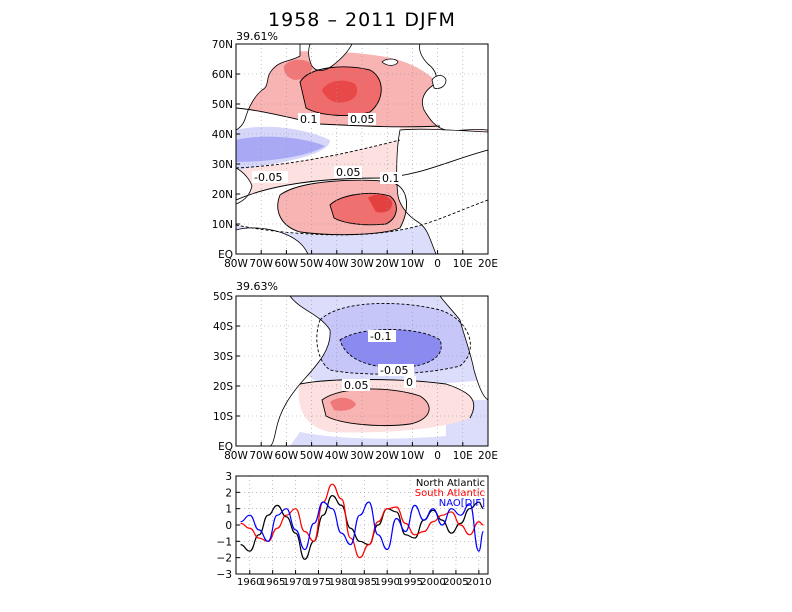 This screenshot has width=792, height=612. Describe the element at coordinates (409, 382) in the screenshot. I see `south-contour-label: 0` at that location.